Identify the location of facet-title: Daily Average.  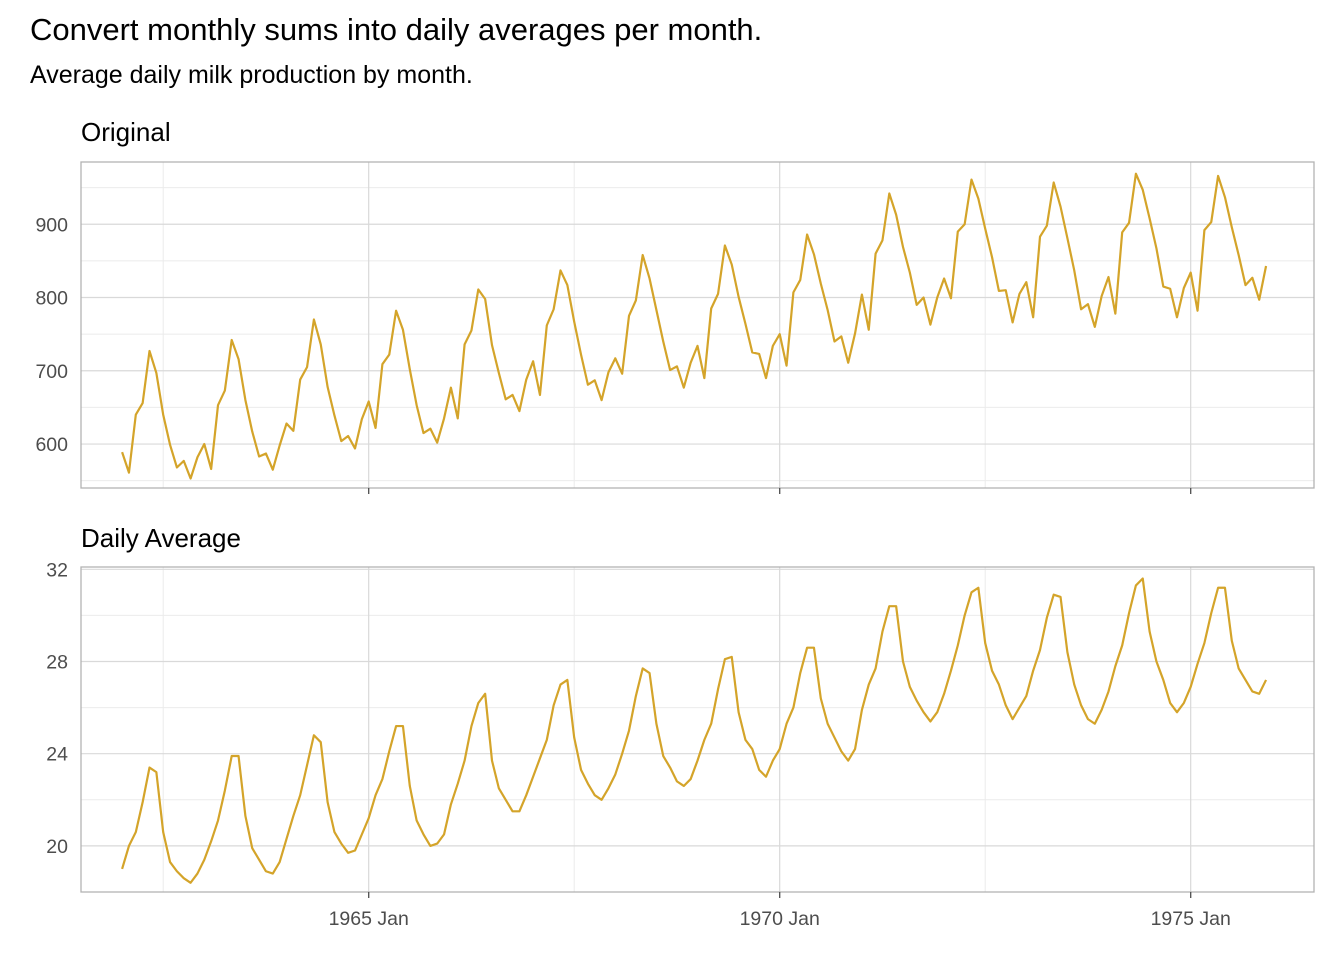
(161, 538).